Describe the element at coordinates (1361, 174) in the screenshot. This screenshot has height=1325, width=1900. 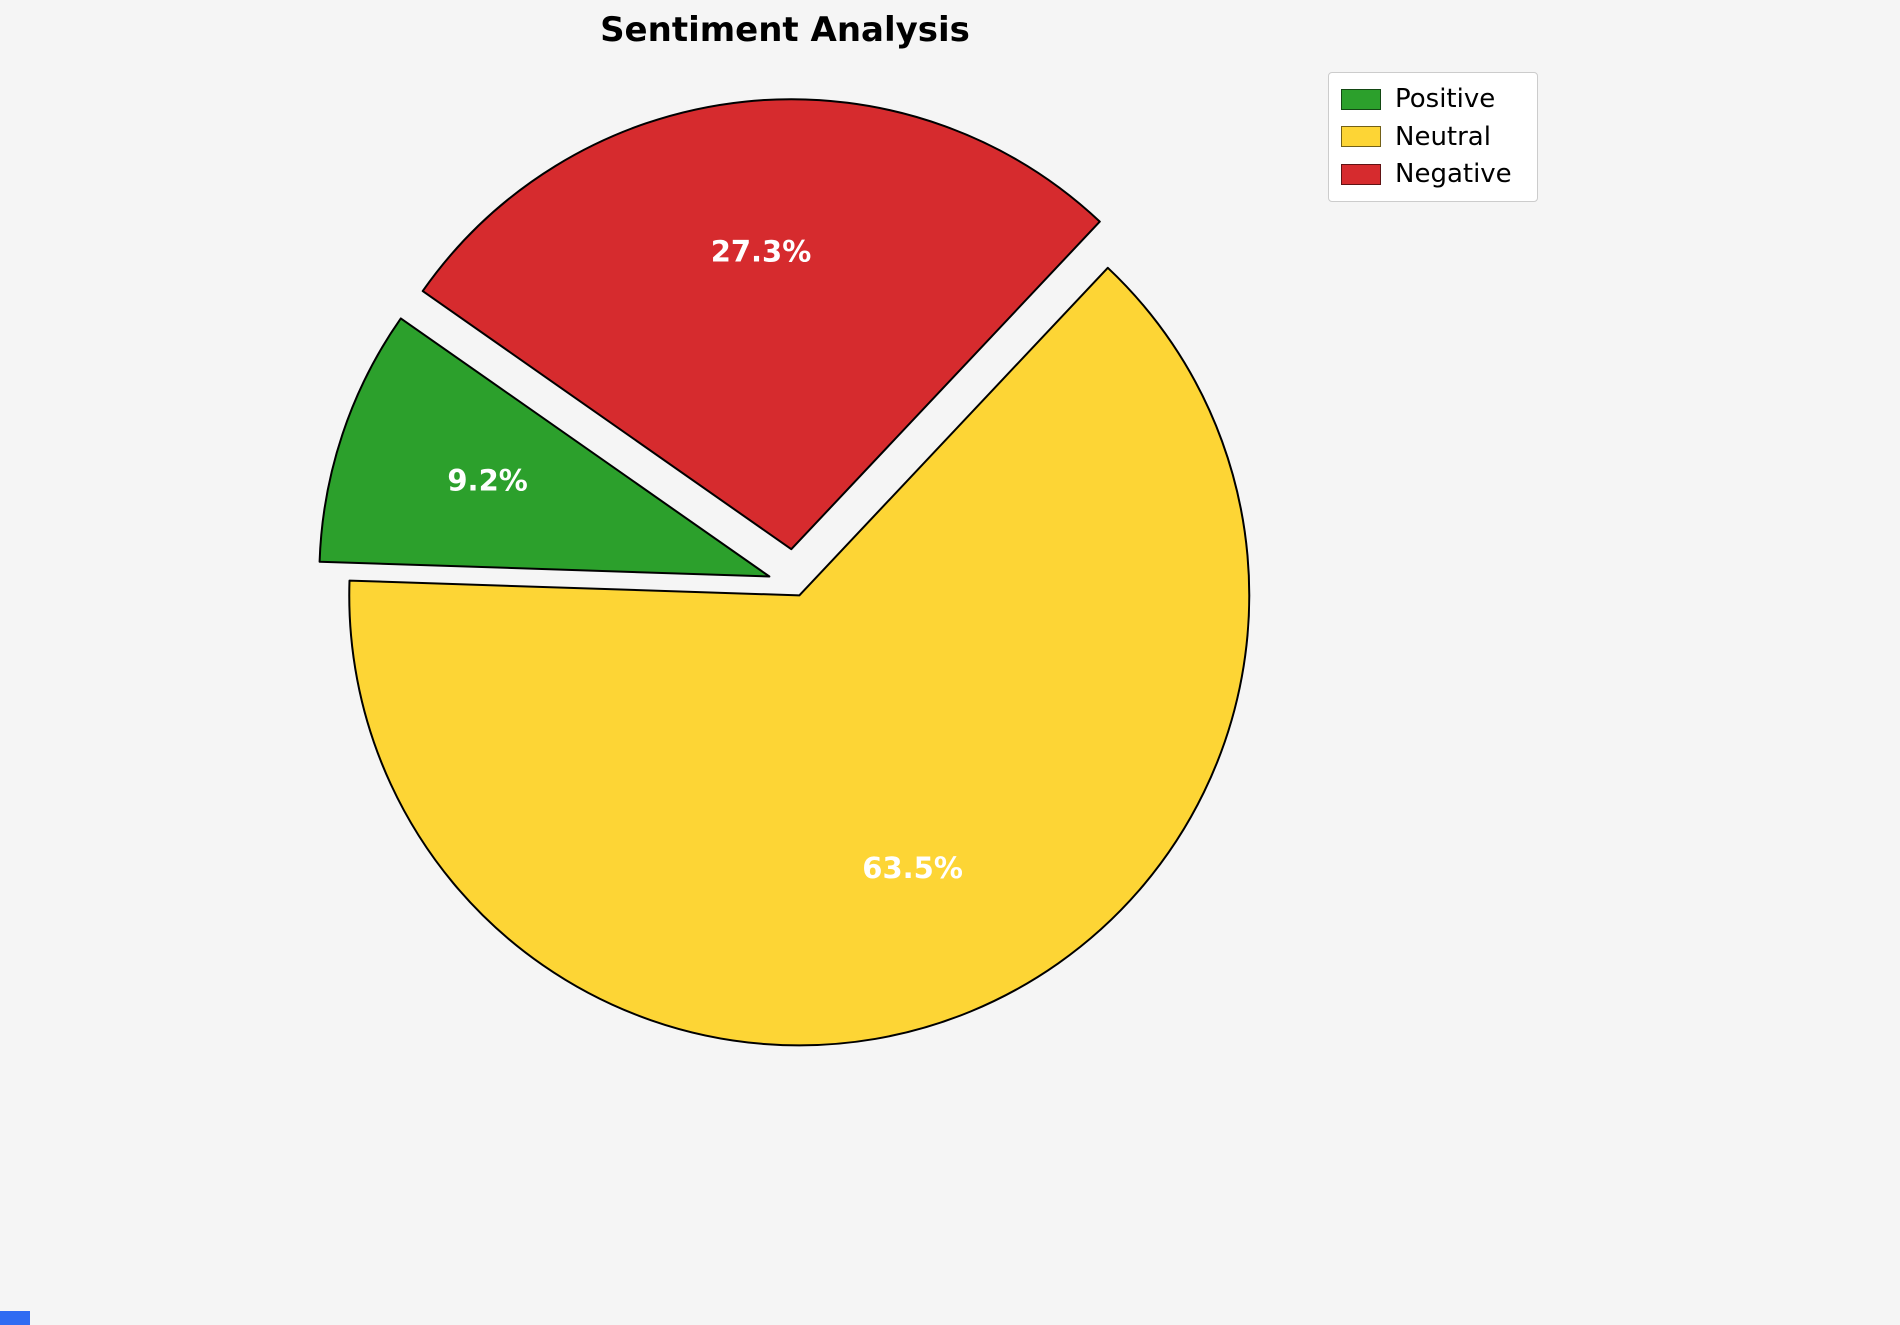
I see `legend-swatch-negative-icon` at that location.